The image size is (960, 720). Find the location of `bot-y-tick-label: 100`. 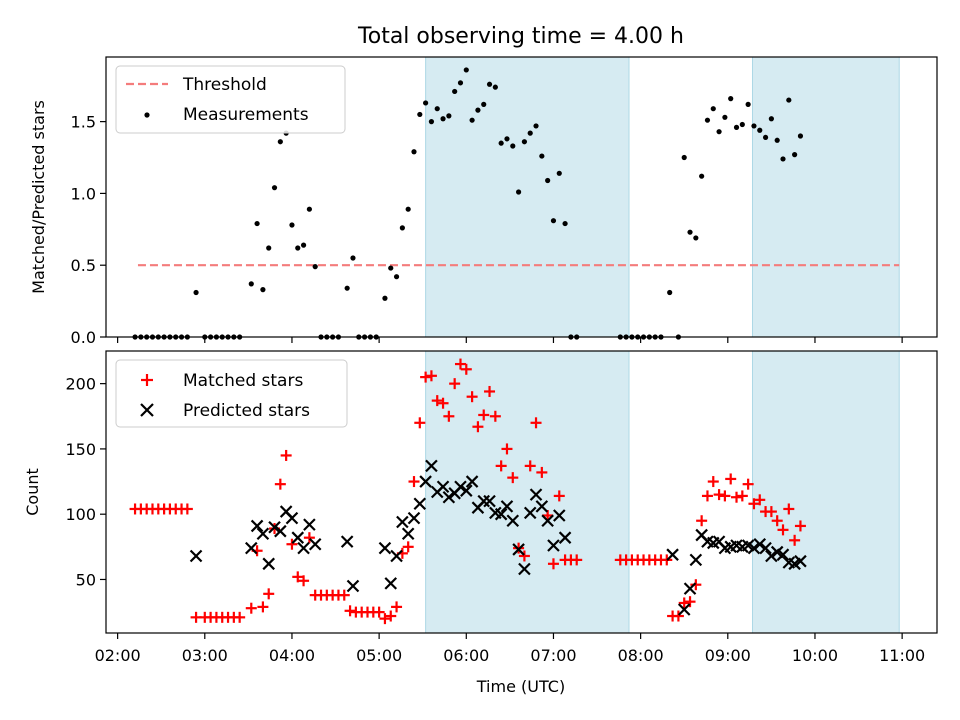

bot-y-tick-label: 100 is located at coordinates (80, 514).